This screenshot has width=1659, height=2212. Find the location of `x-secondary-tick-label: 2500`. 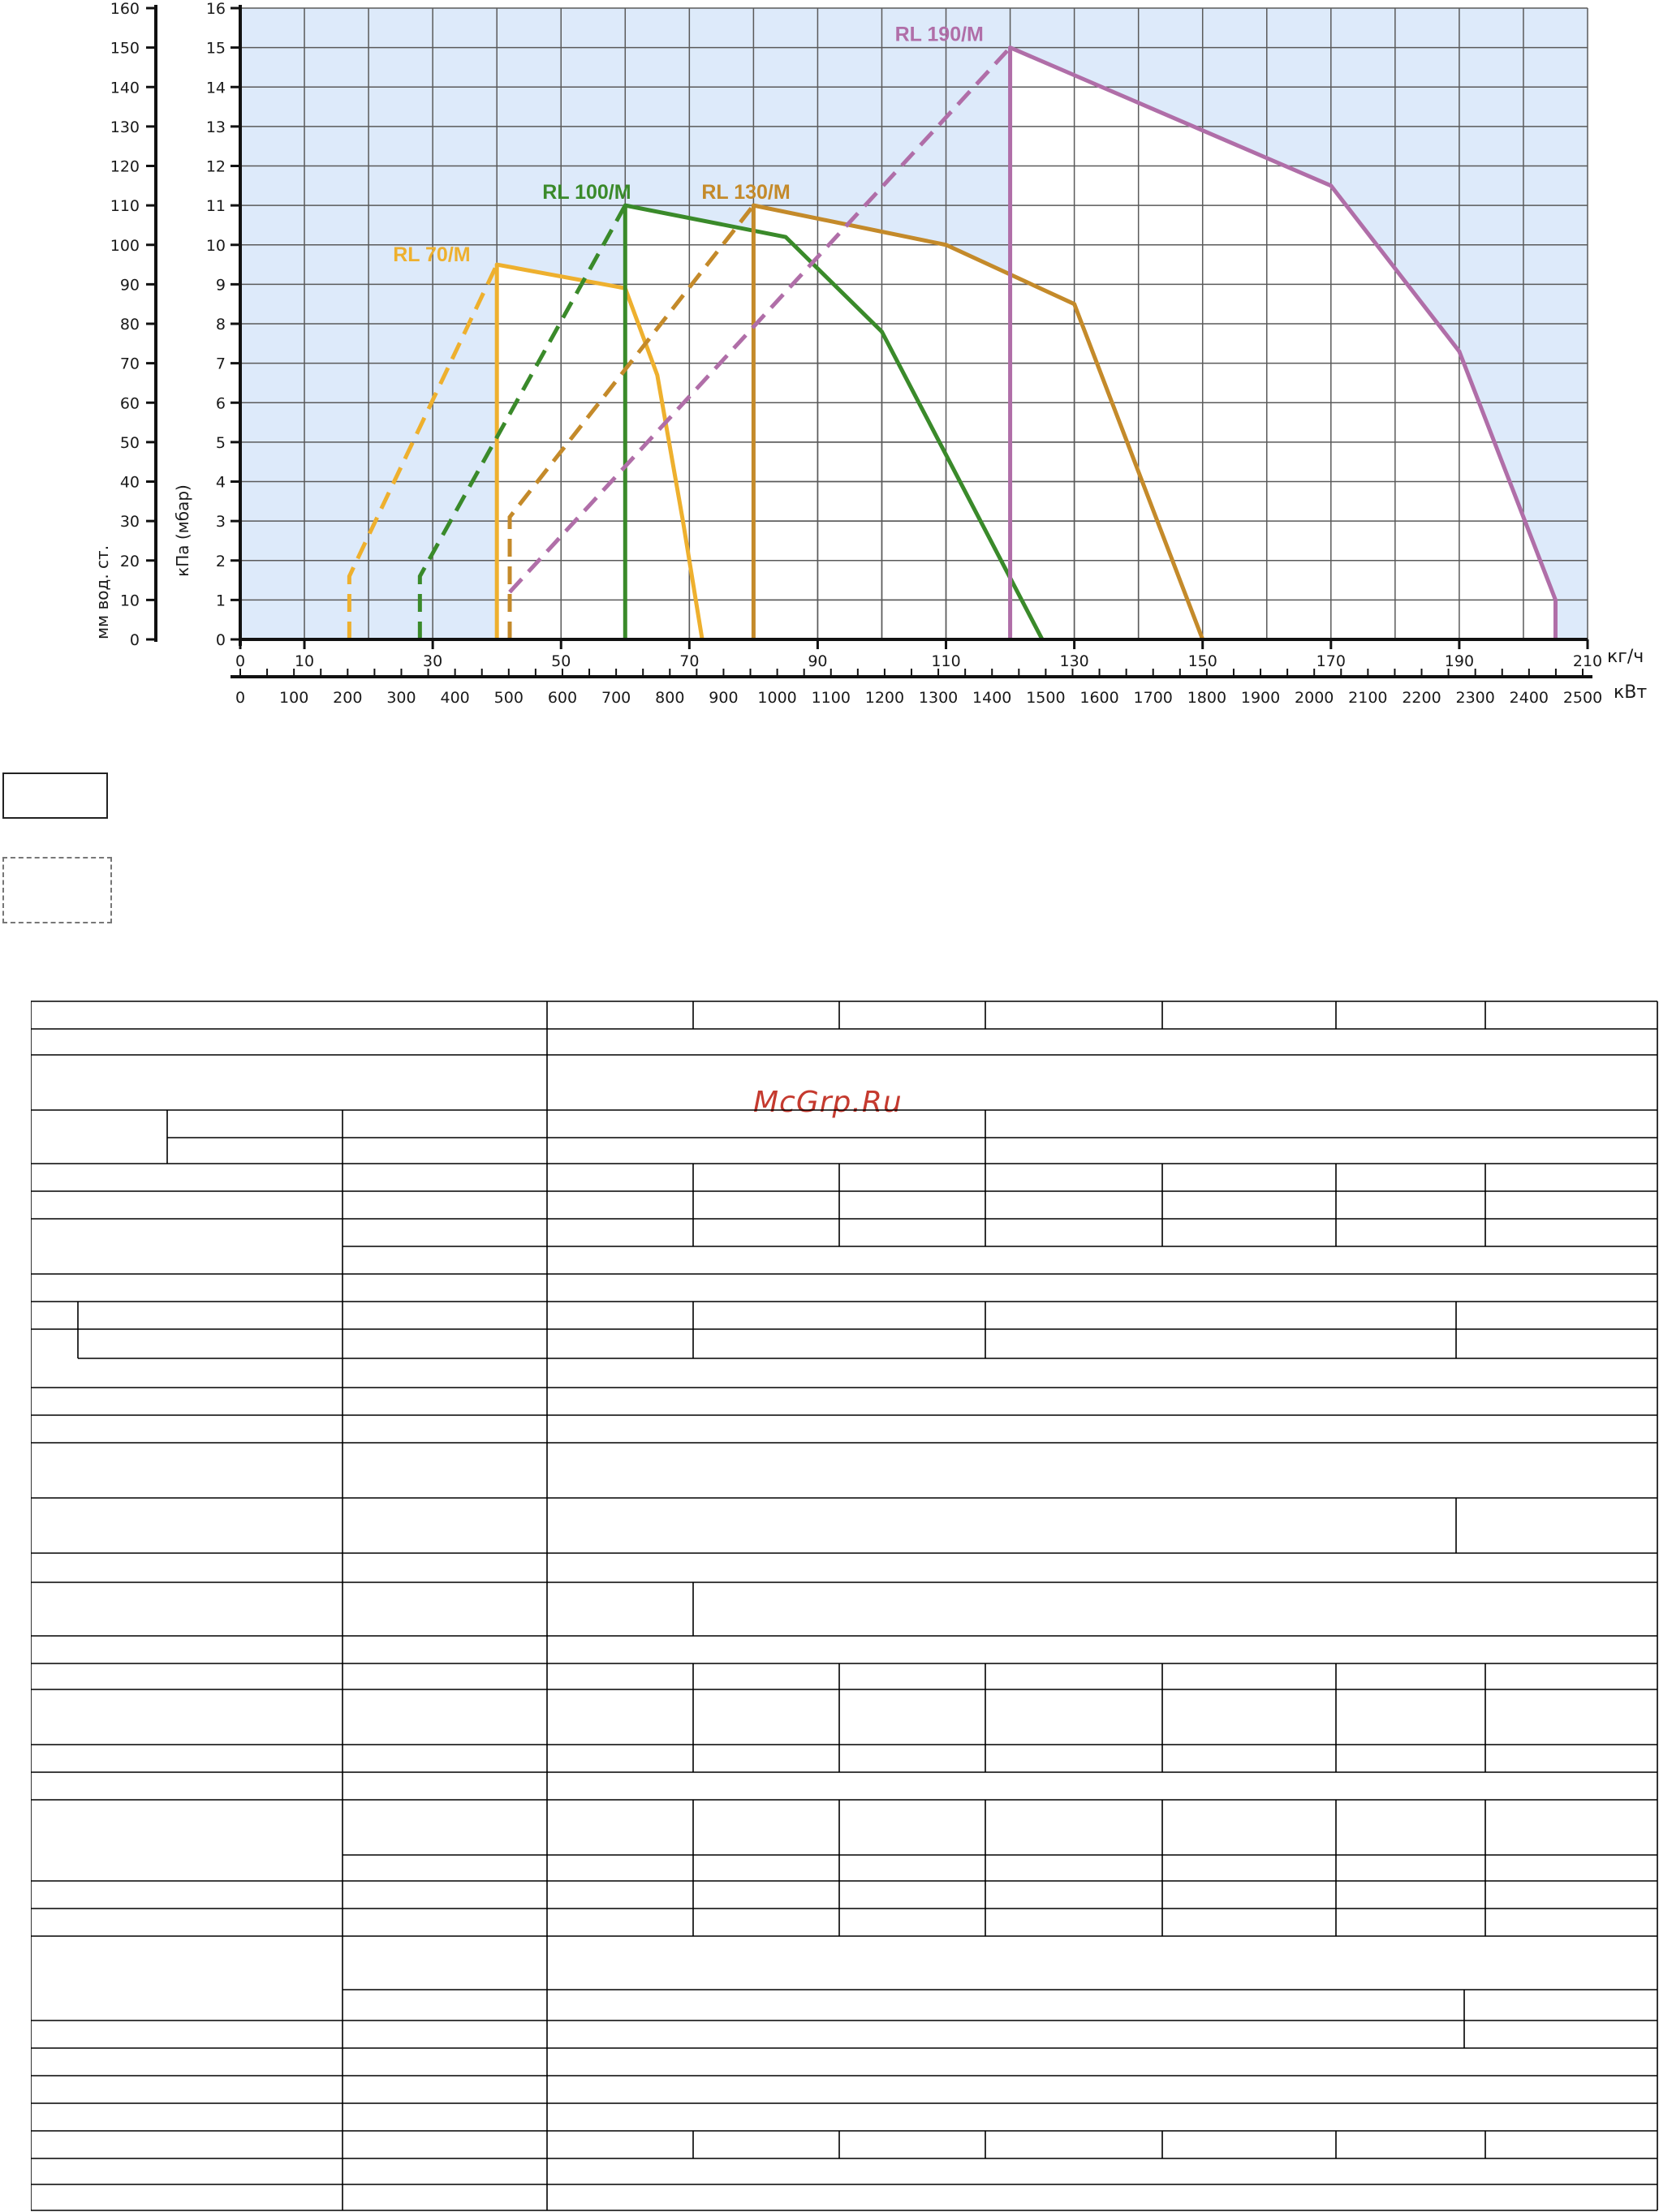

x-secondary-tick-label: 2500 is located at coordinates (1582, 698).